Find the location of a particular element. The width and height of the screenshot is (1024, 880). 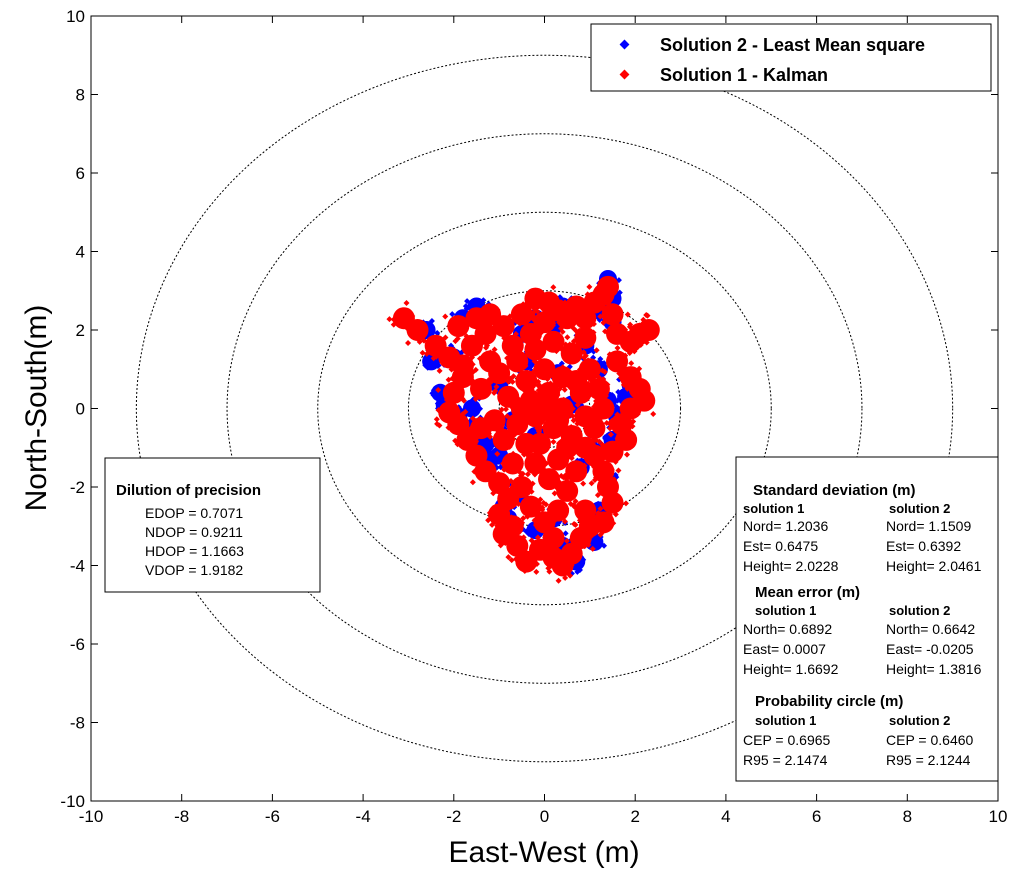

prob-sol1-head: solution 1 is located at coordinates (785, 720).